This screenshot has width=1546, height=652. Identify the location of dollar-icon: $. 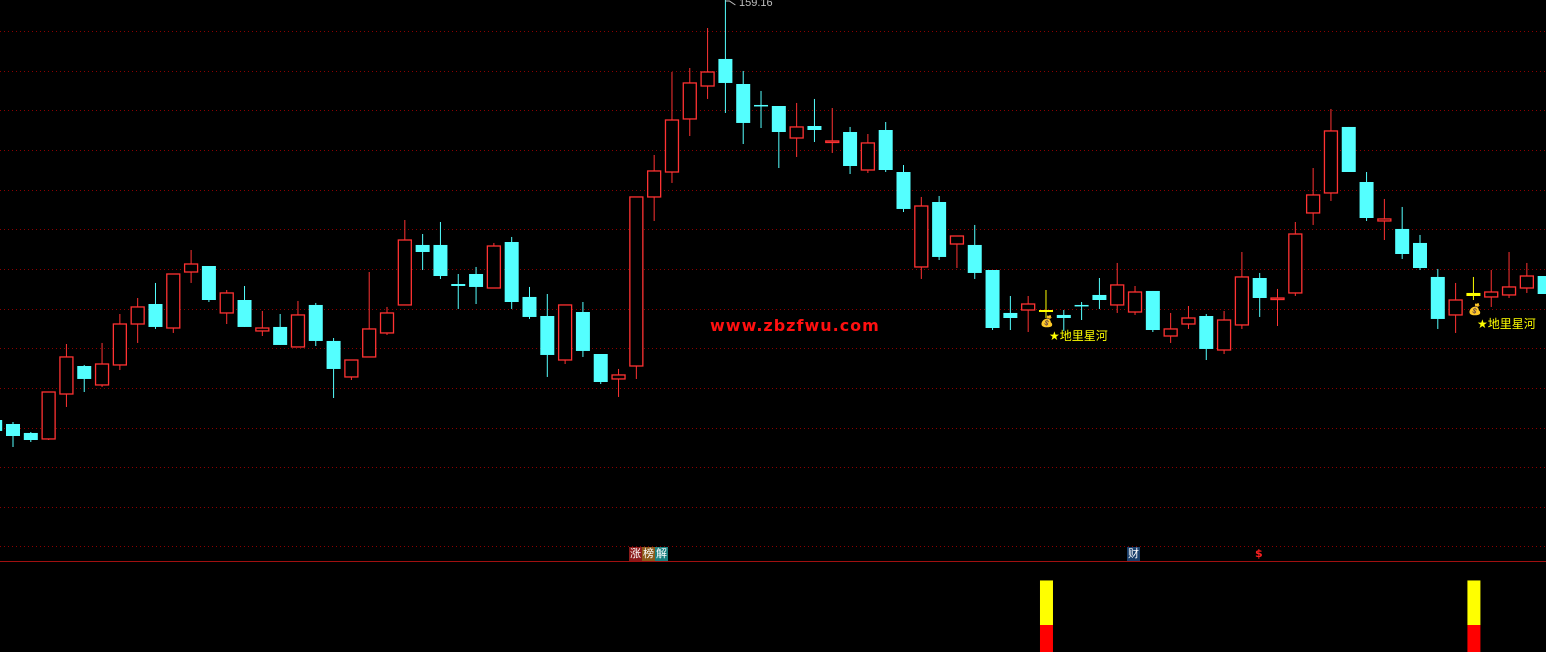
(1259, 553).